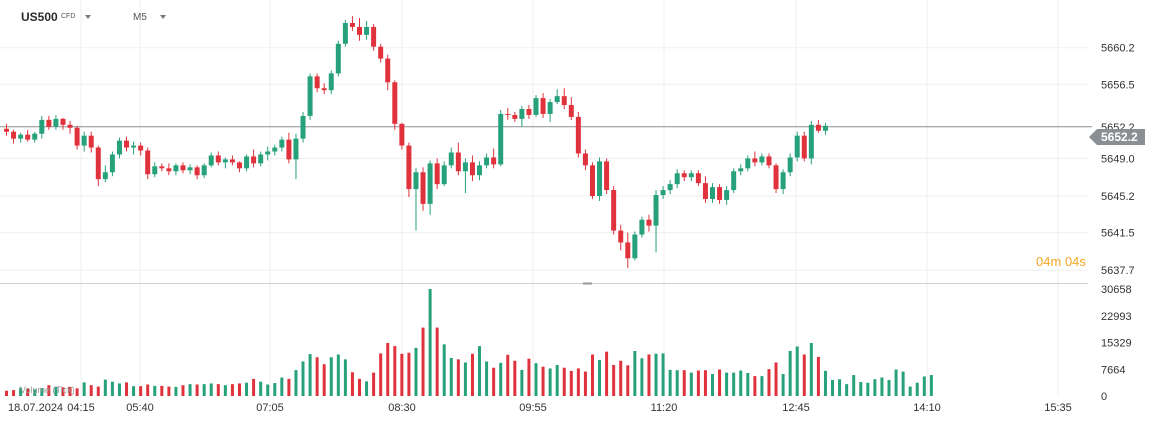 Image resolution: width=1161 pixels, height=428 pixels. What do you see at coordinates (39, 17) in the screenshot?
I see `symbol-name: US500` at bounding box center [39, 17].